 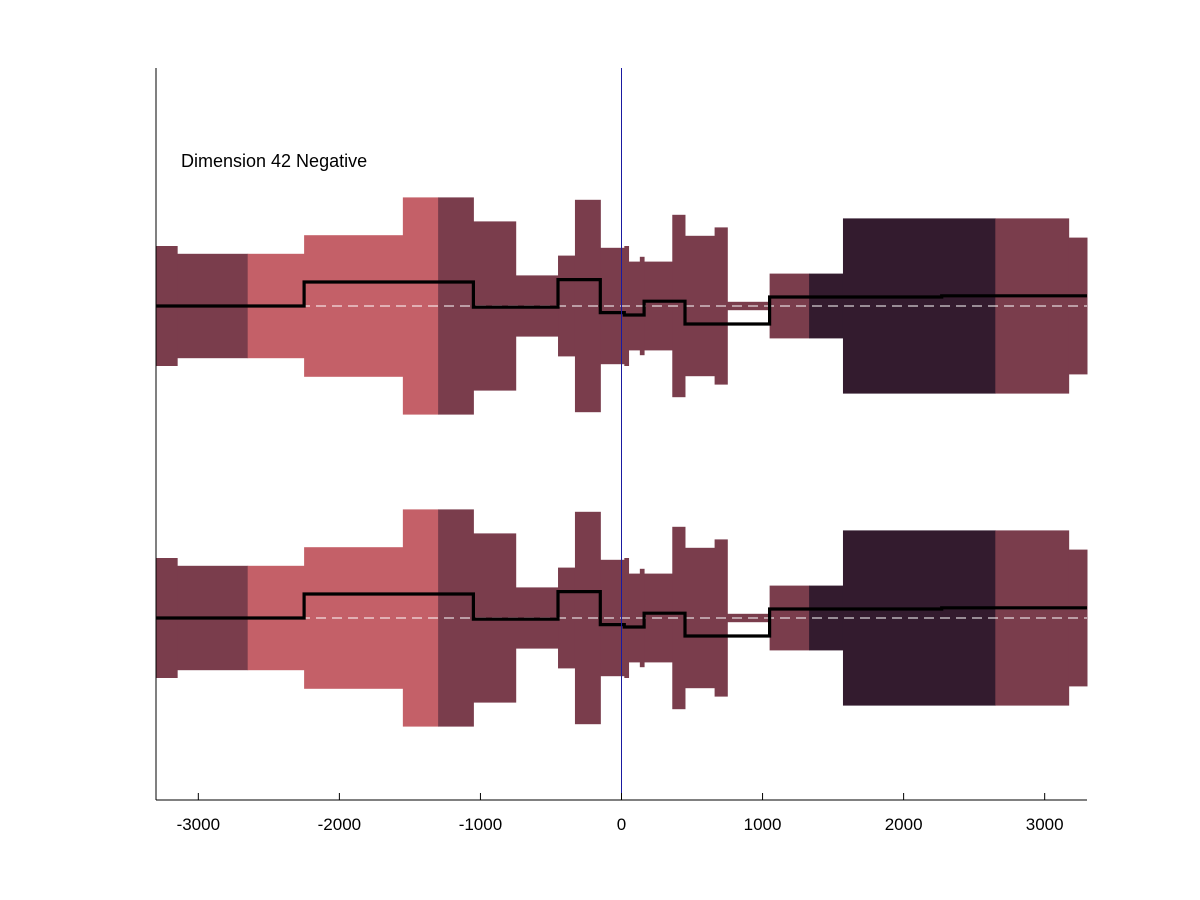 What do you see at coordinates (763, 824) in the screenshot?
I see `x-tick-label: 1000` at bounding box center [763, 824].